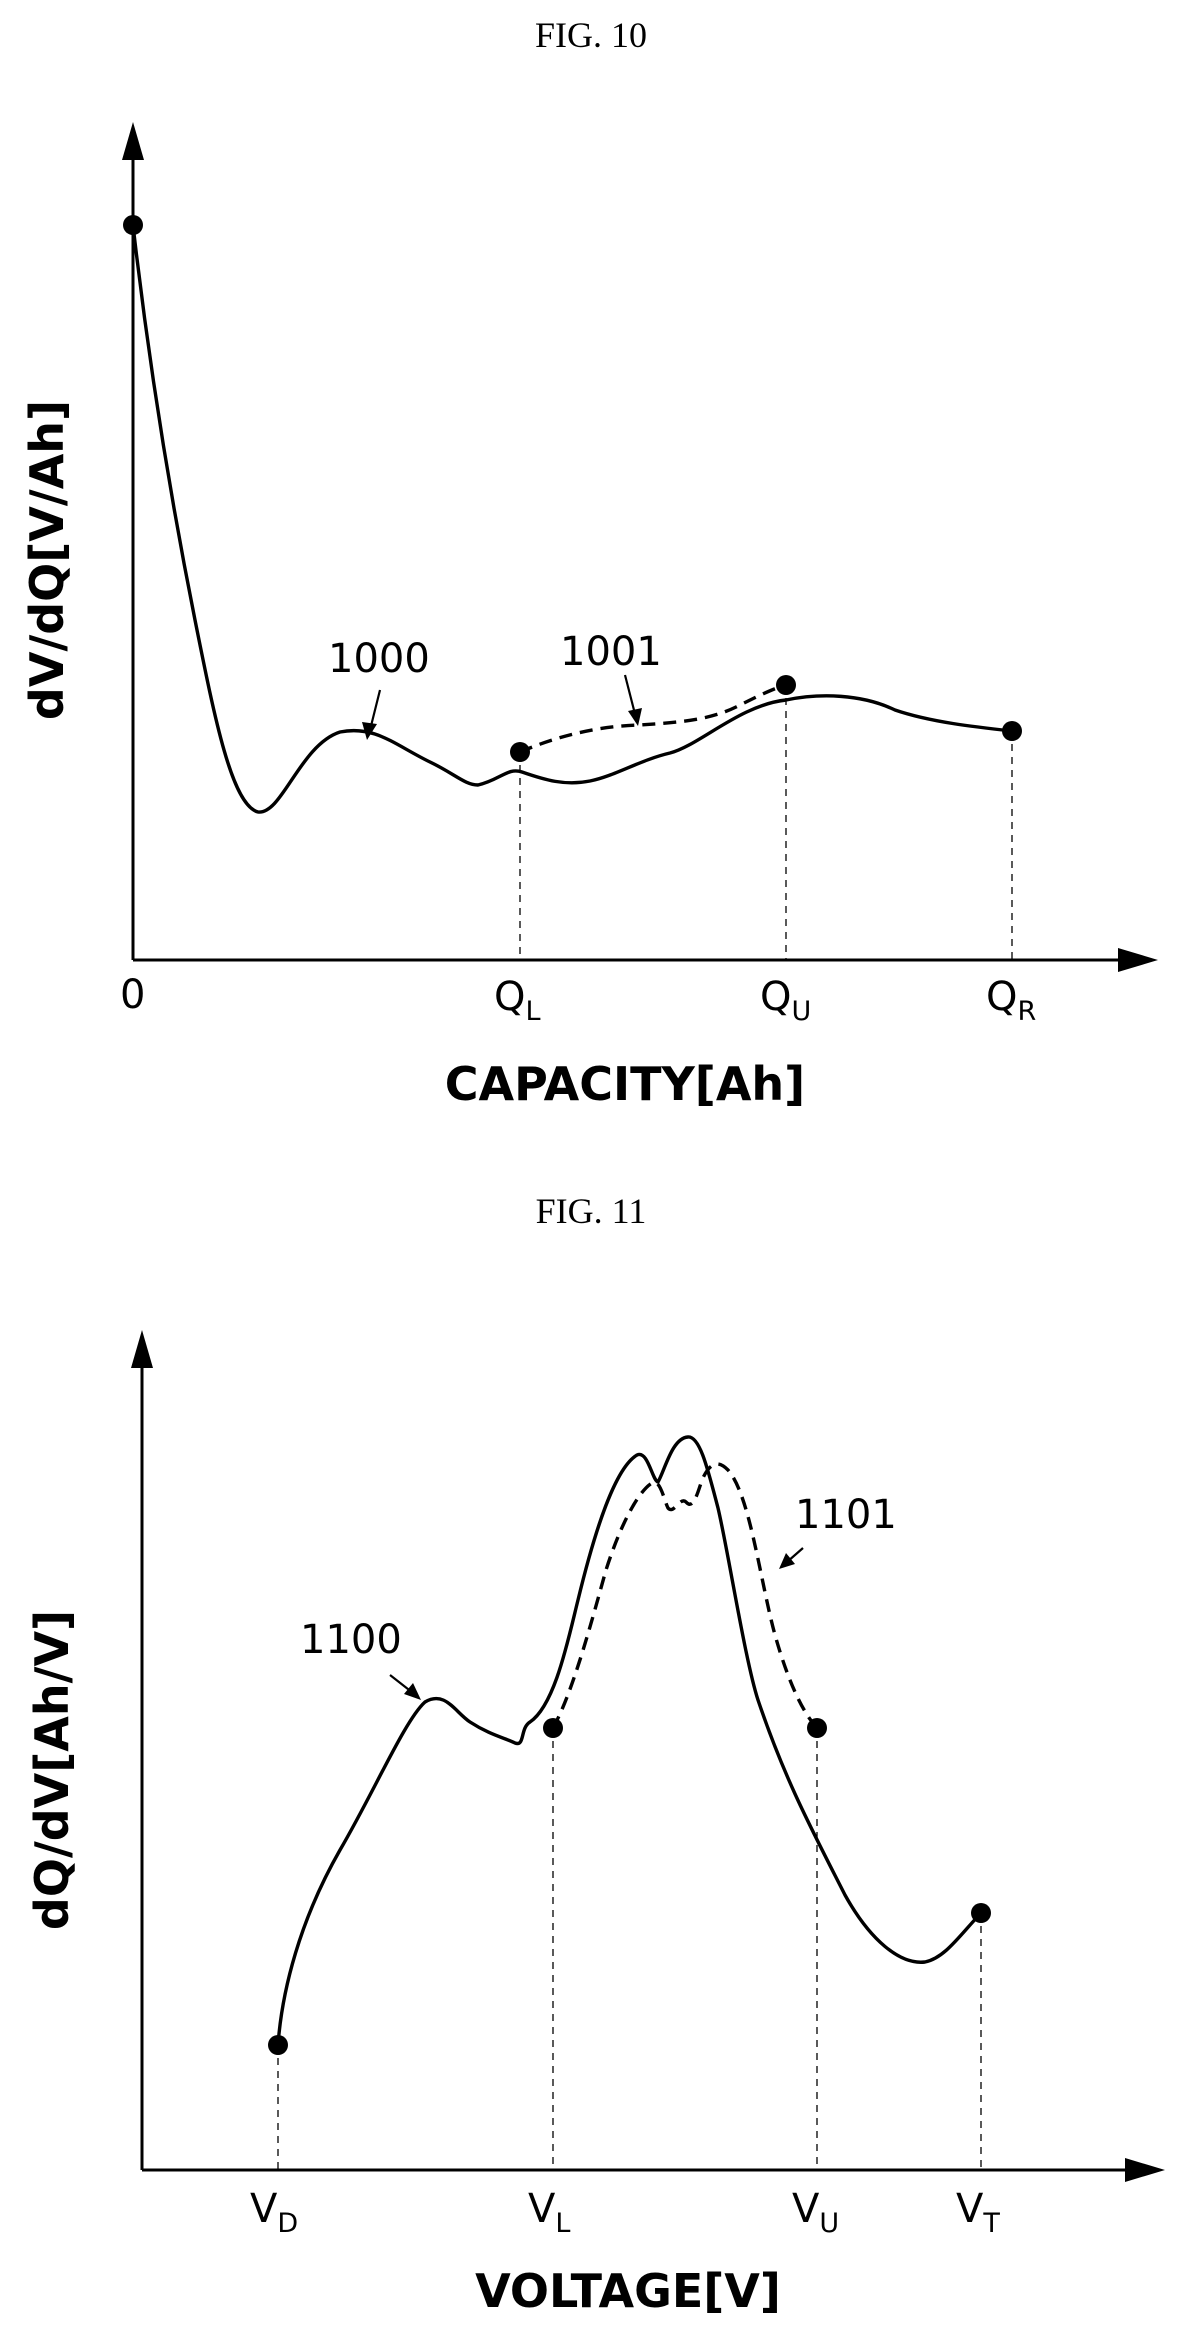 This screenshot has width=1182, height=2333. What do you see at coordinates (369, 731) in the screenshot?
I see `leader-1000-arrowhead` at bounding box center [369, 731].